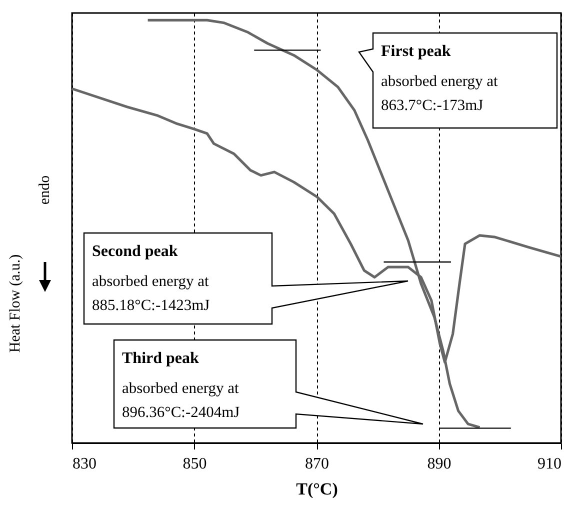 This screenshot has height=513, width=580. What do you see at coordinates (439, 464) in the screenshot?
I see `x-tick-label: 890` at bounding box center [439, 464].